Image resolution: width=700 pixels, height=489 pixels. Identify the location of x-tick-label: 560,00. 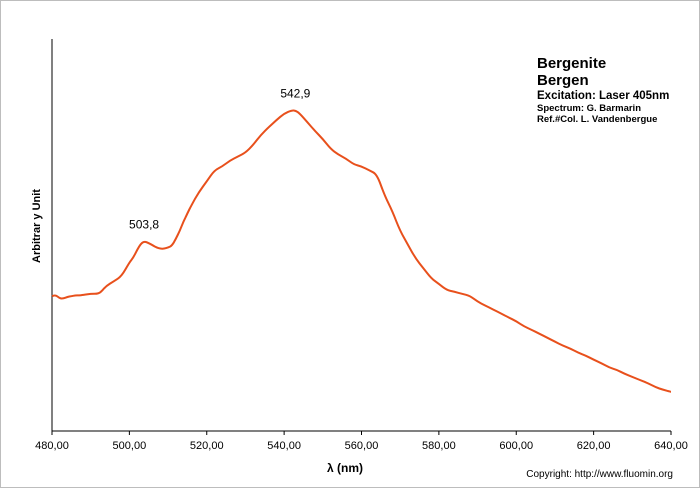
(362, 446).